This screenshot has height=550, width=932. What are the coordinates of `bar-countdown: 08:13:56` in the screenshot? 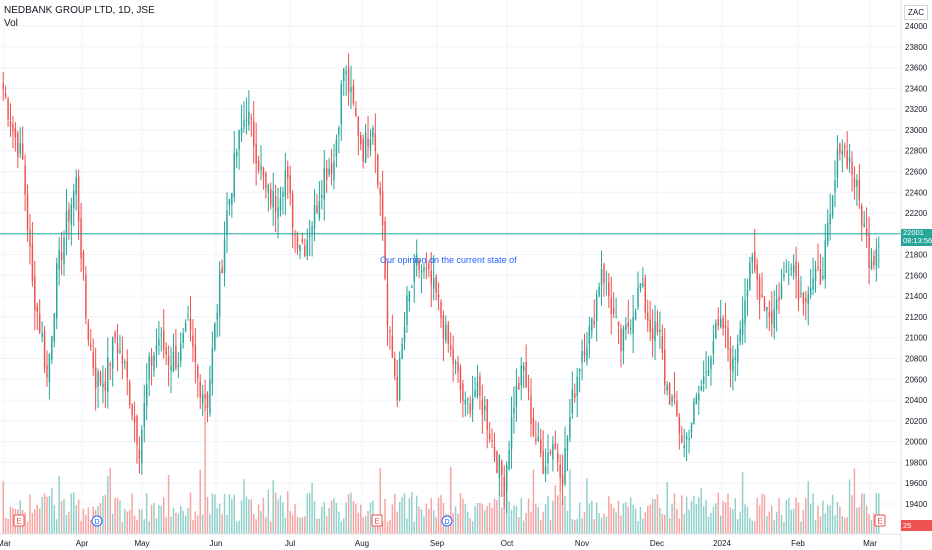 It's located at (917, 240).